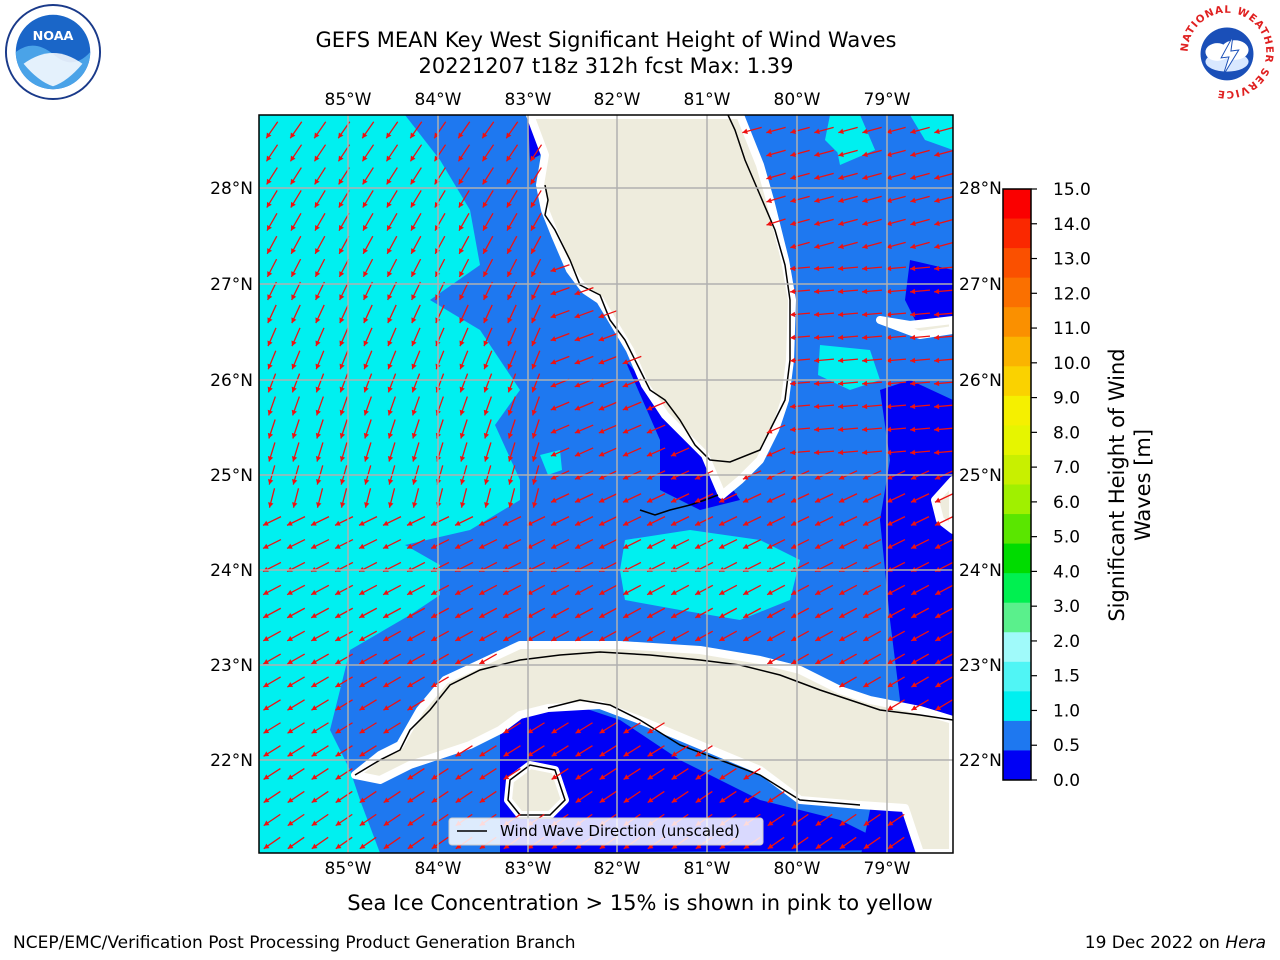  What do you see at coordinates (1072, 260) in the screenshot?
I see `colorbar-tick-label: 13.0` at bounding box center [1072, 260].